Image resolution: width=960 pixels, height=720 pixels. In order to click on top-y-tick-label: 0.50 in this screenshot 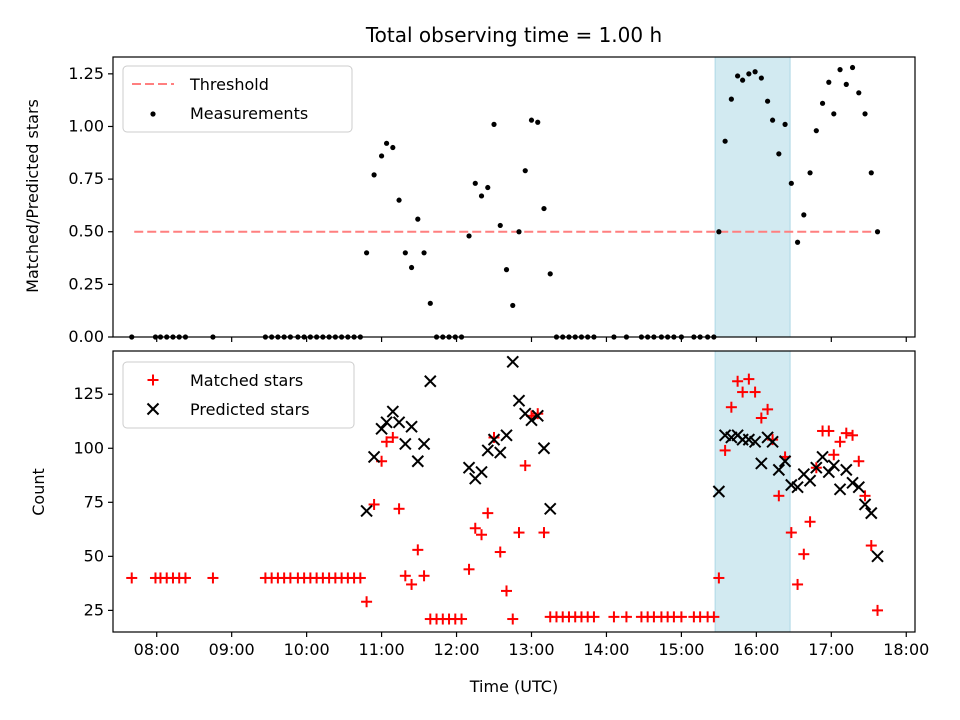, I will do `click(86, 231)`.